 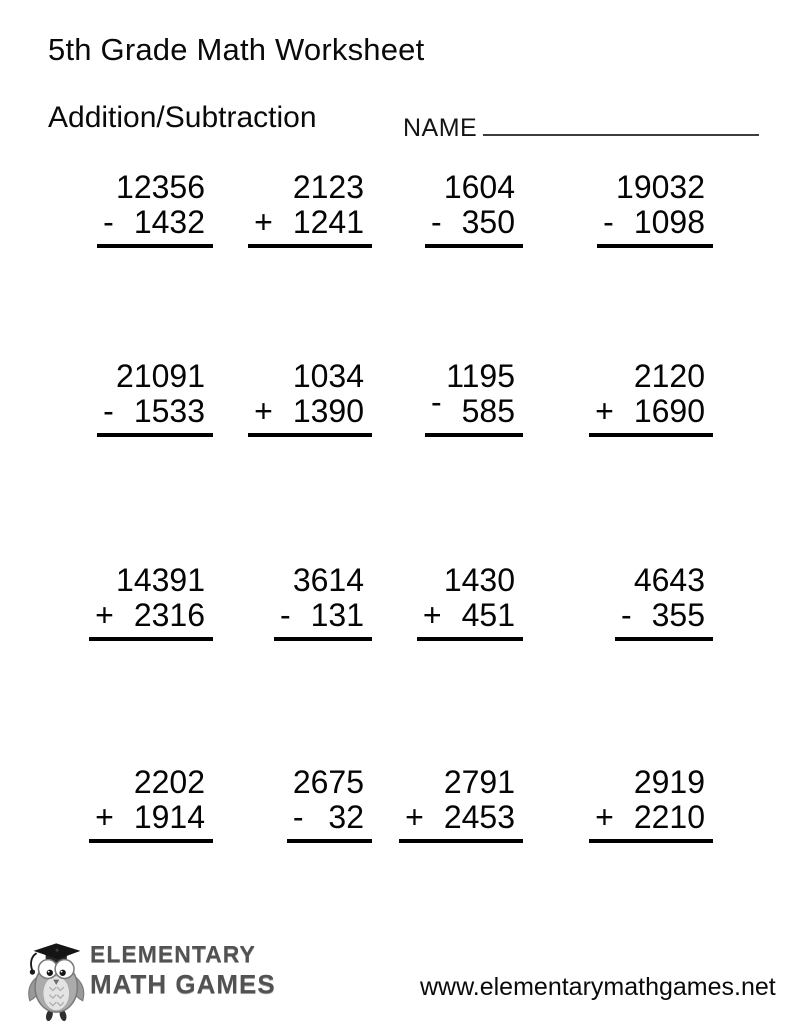 I want to click on top-operand: 2919, so click(x=669, y=782).